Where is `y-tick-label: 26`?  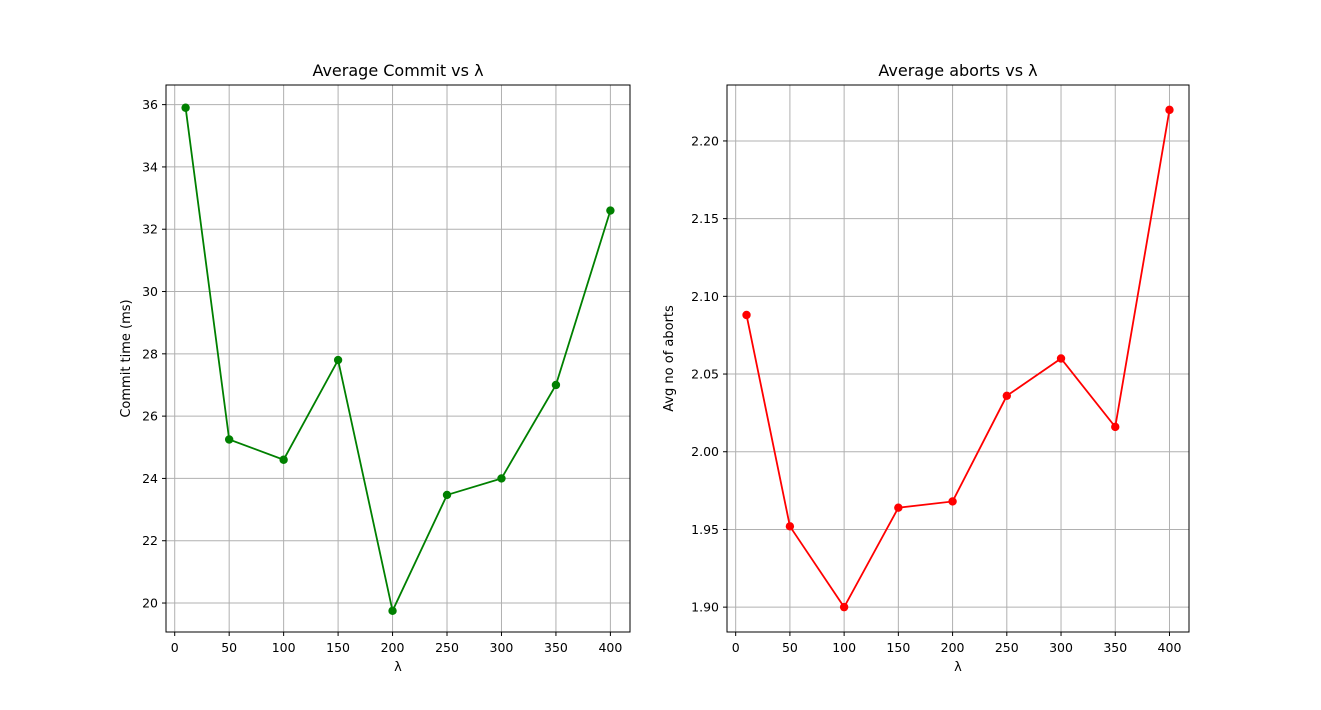 y-tick-label: 26 is located at coordinates (150, 416).